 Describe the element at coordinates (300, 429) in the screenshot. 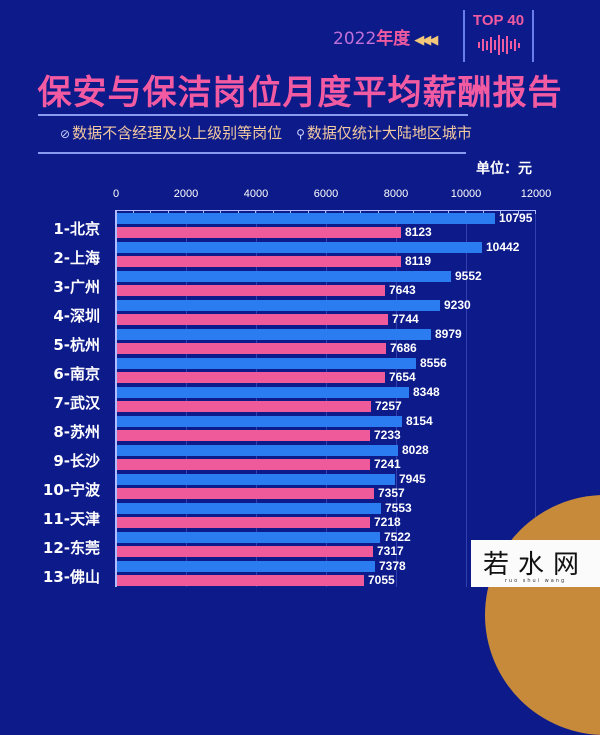

I see `bar-row: 8-苏州 8154 7233` at that location.